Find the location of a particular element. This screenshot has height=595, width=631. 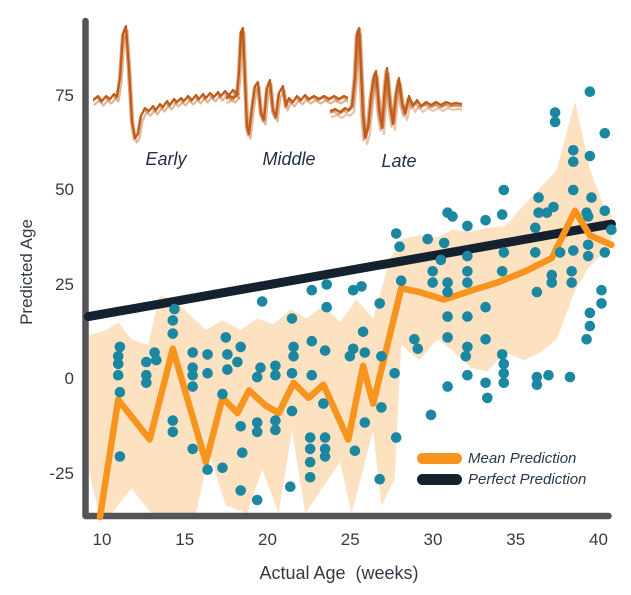

x-tick-label: 15 is located at coordinates (185, 539).